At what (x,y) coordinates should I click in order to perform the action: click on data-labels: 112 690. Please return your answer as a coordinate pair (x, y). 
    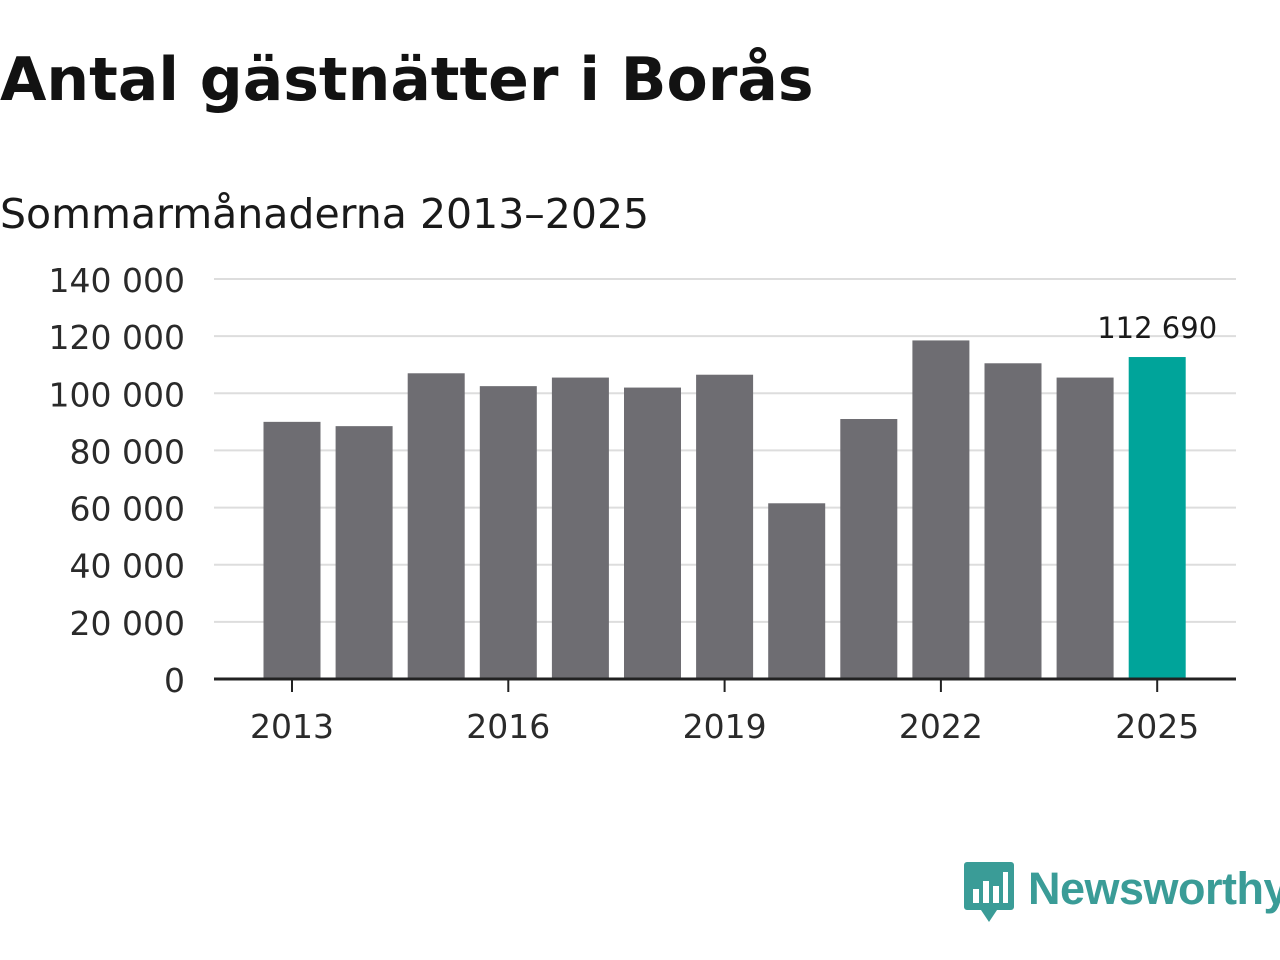
    Looking at the image, I should click on (1157, 328).